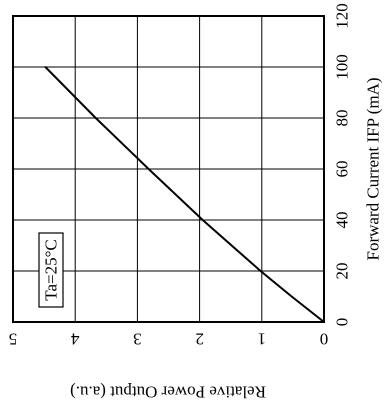 The height and width of the screenshot is (412, 387). Describe the element at coordinates (137, 339) in the screenshot. I see `y-tick-label: 3` at that location.